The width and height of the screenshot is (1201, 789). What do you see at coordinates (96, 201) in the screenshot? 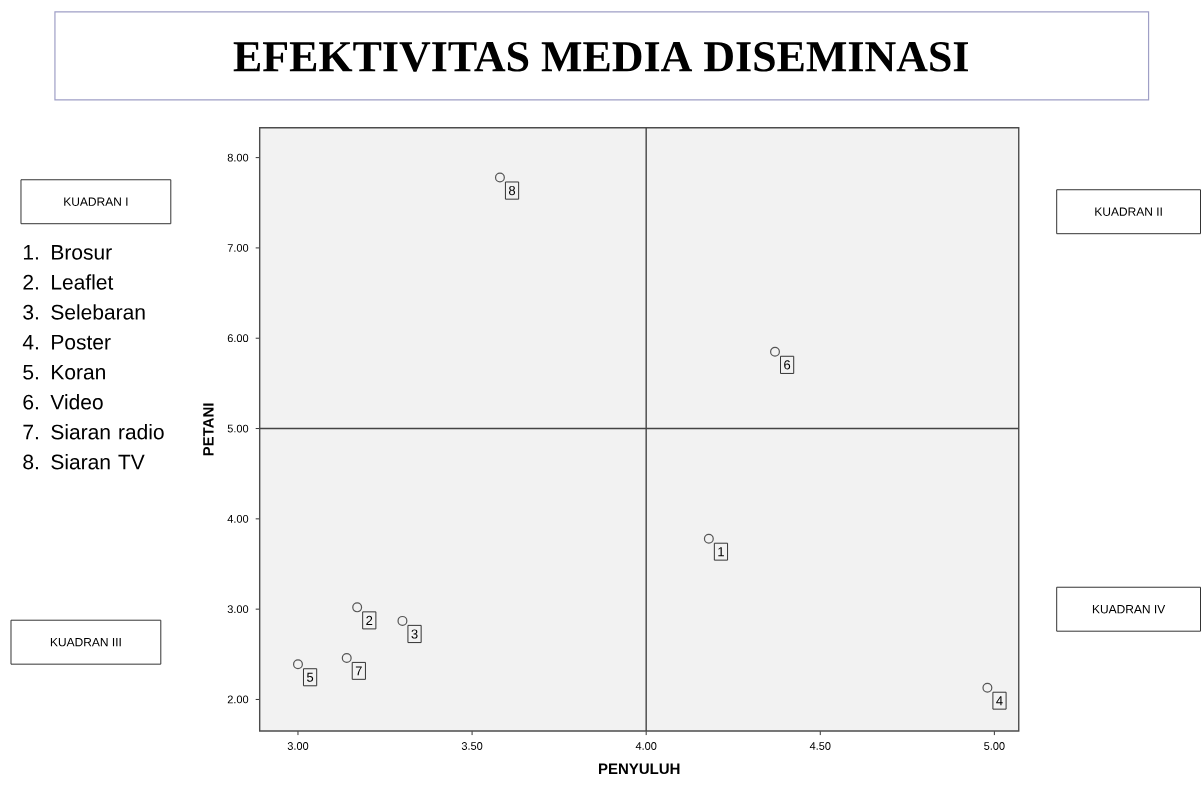
I see `text: KUADRAN I` at bounding box center [96, 201].